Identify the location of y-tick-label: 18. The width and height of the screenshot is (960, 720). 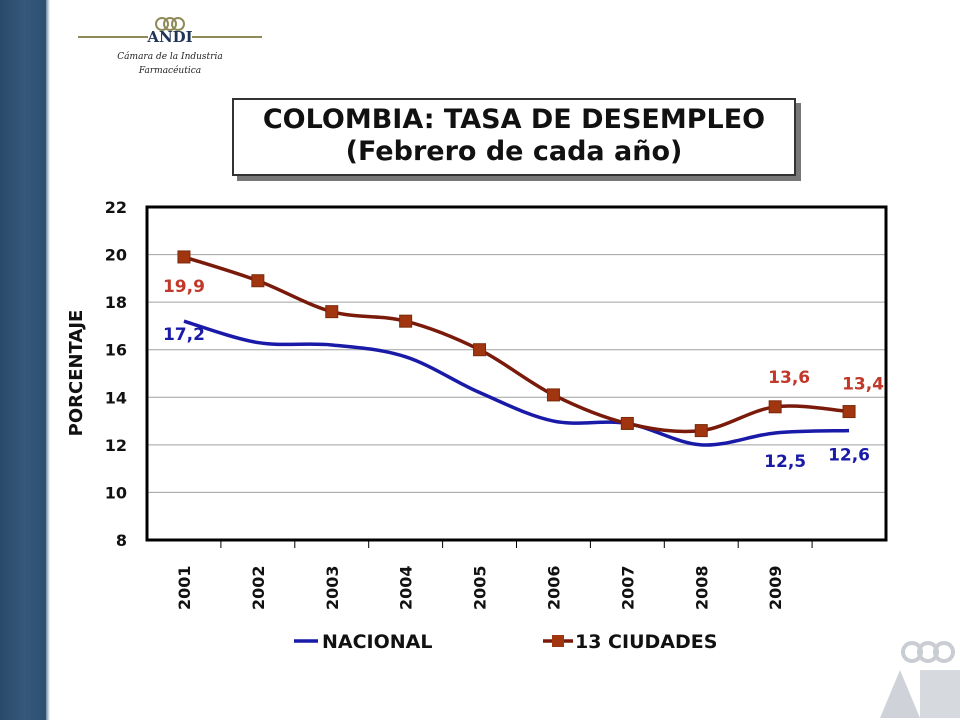
(116, 302).